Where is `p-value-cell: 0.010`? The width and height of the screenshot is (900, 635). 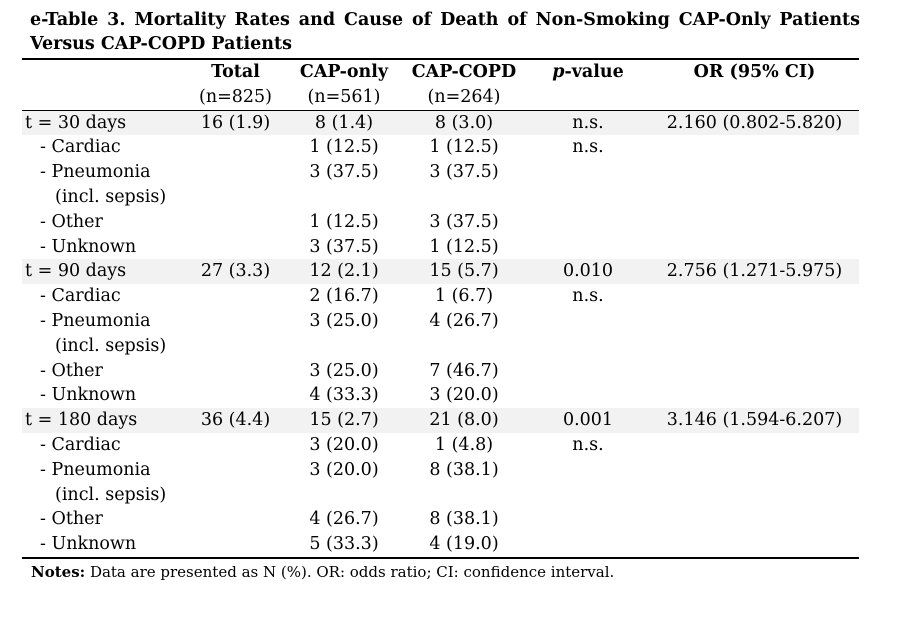 p-value-cell: 0.010 is located at coordinates (588, 272).